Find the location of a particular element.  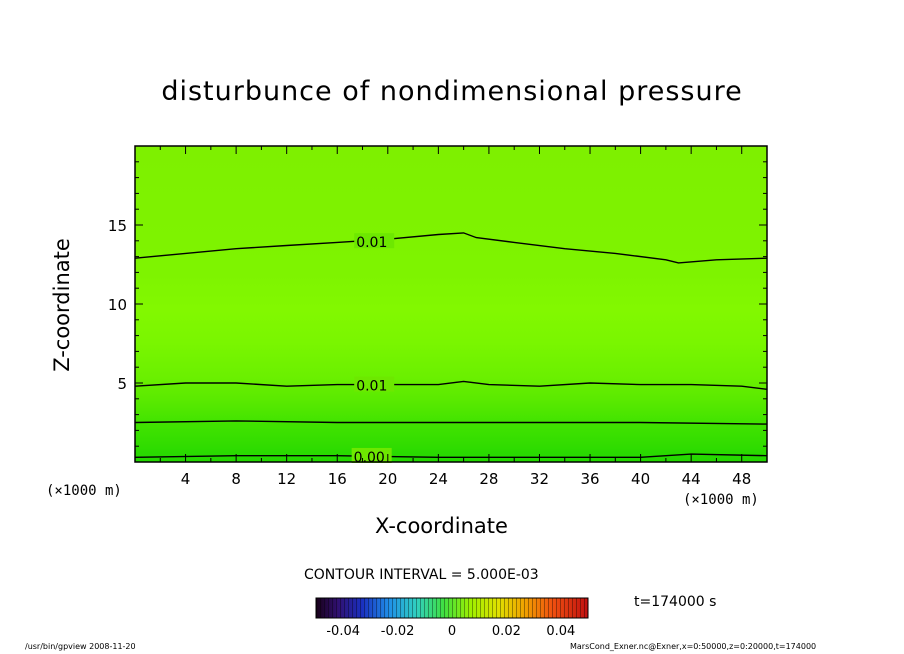

x-tick-label: 16 is located at coordinates (337, 479).